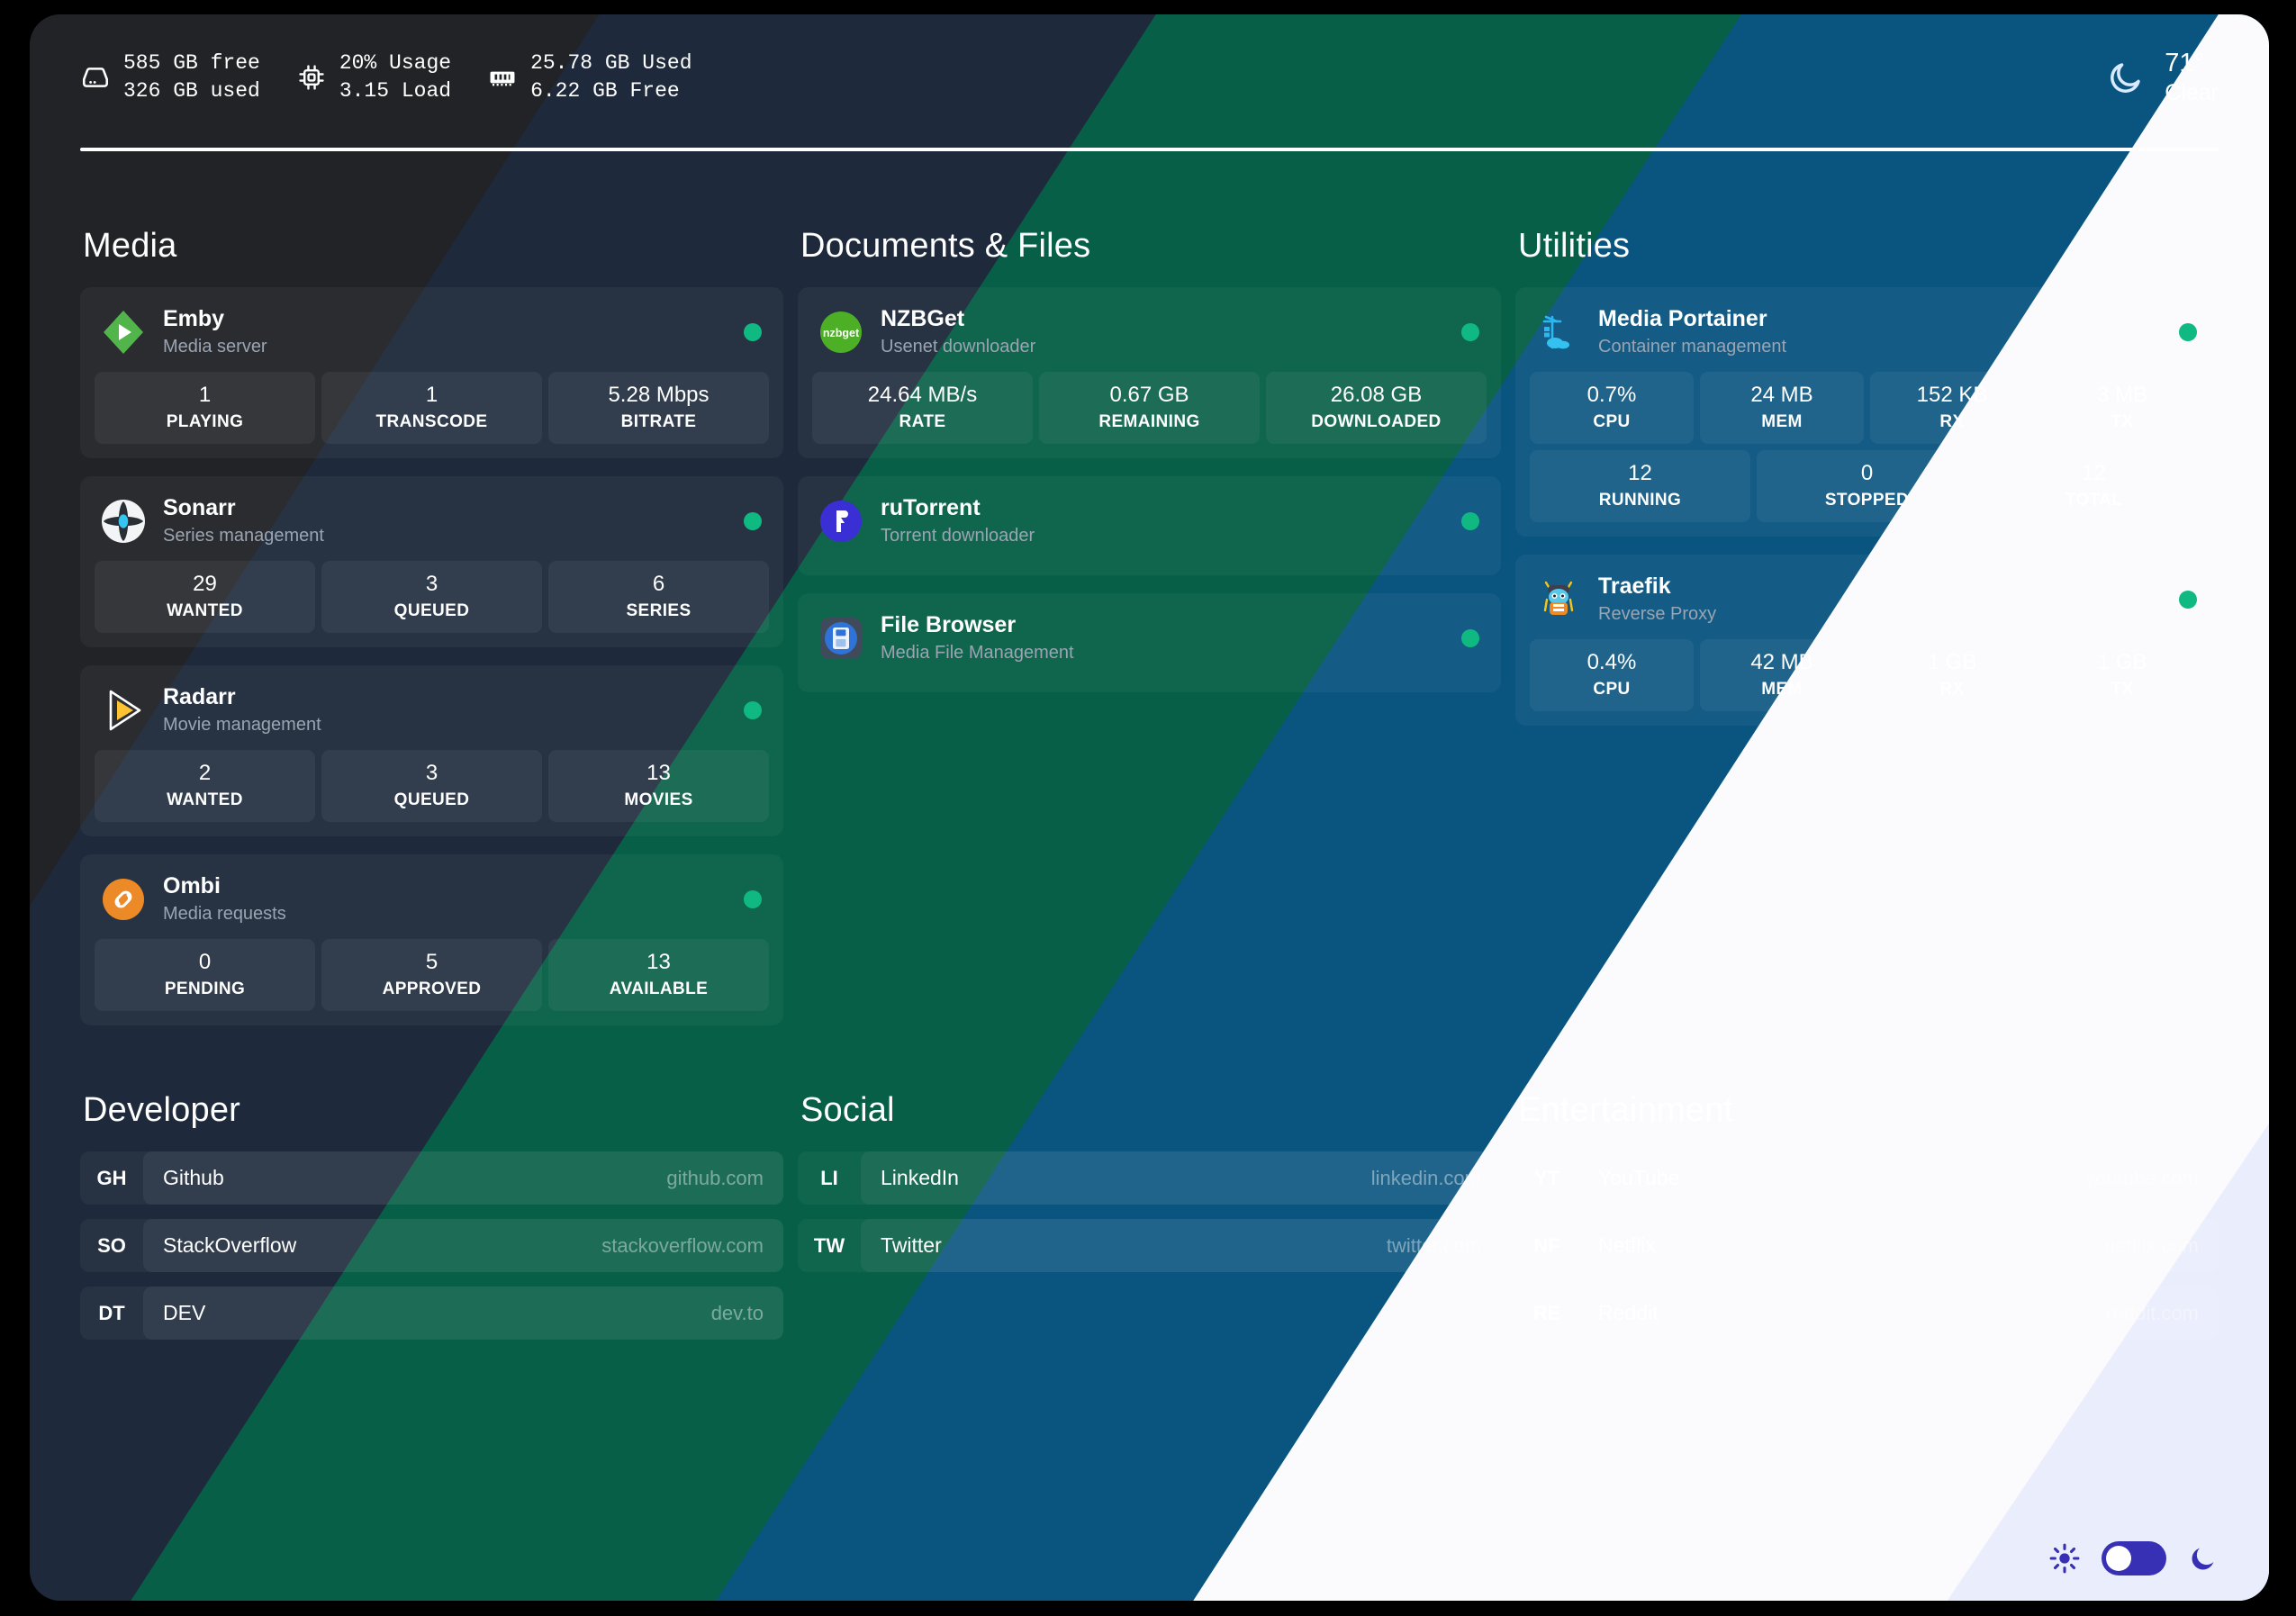 Image resolution: width=2296 pixels, height=1616 pixels. What do you see at coordinates (2122, 662) in the screenshot?
I see `service-stat-value: 1 GB` at bounding box center [2122, 662].